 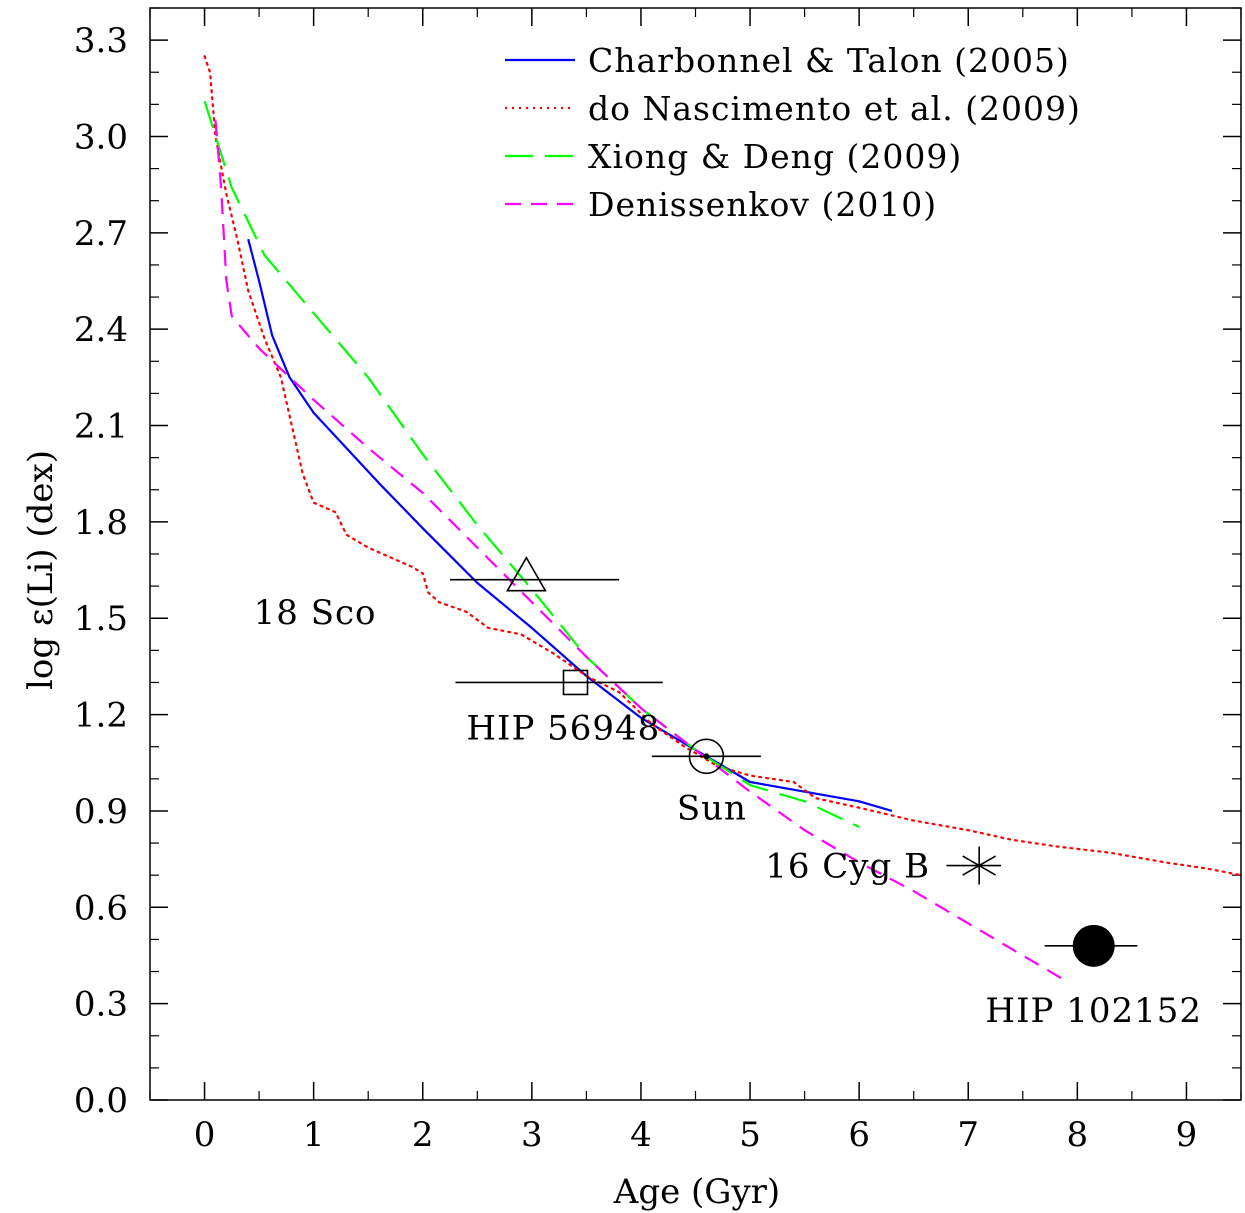 What do you see at coordinates (750, 1135) in the screenshot?
I see `x-tick-label: 5` at bounding box center [750, 1135].